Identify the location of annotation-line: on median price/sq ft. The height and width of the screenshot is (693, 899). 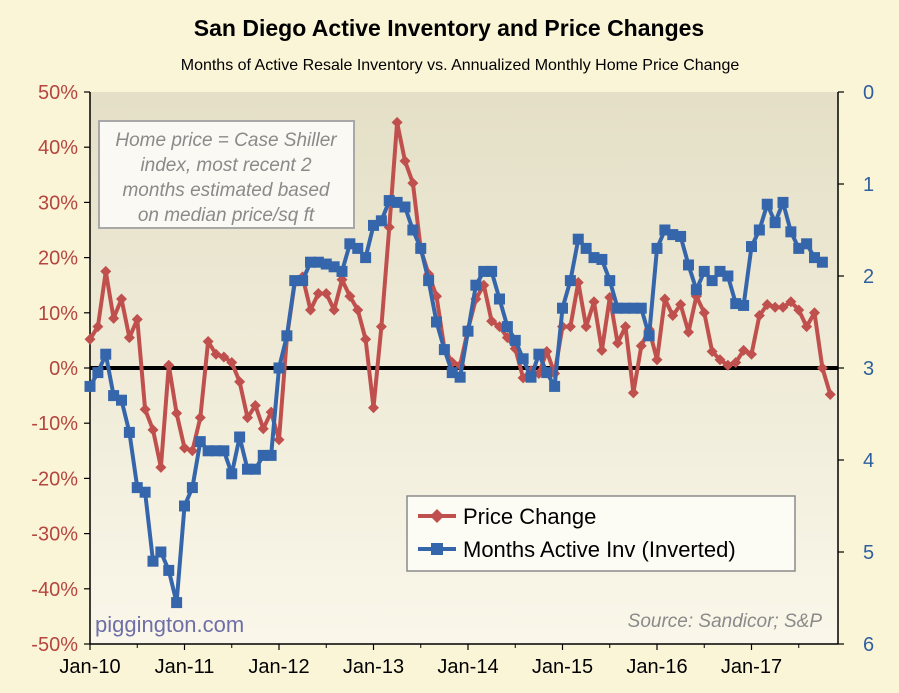
(226, 215).